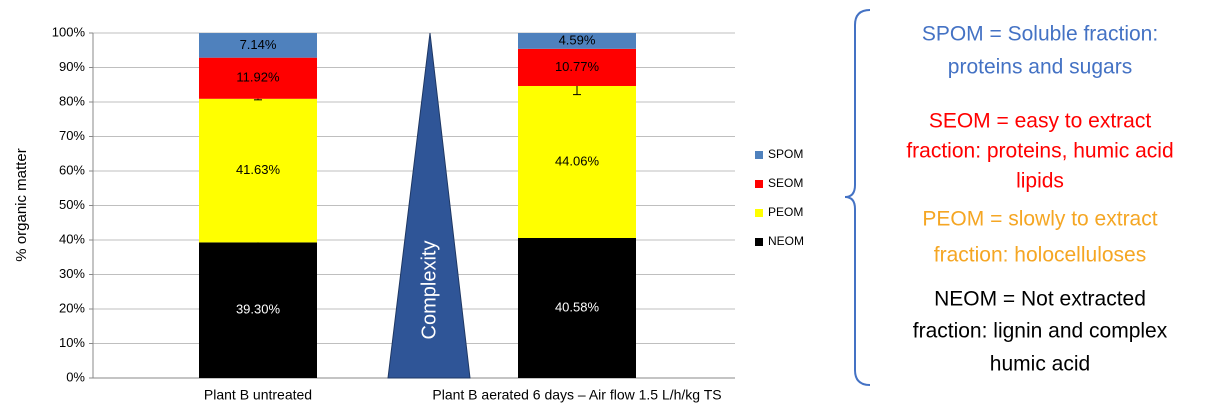 This screenshot has width=1215, height=409. I want to click on y-tick-label: 90%, so click(72, 66).